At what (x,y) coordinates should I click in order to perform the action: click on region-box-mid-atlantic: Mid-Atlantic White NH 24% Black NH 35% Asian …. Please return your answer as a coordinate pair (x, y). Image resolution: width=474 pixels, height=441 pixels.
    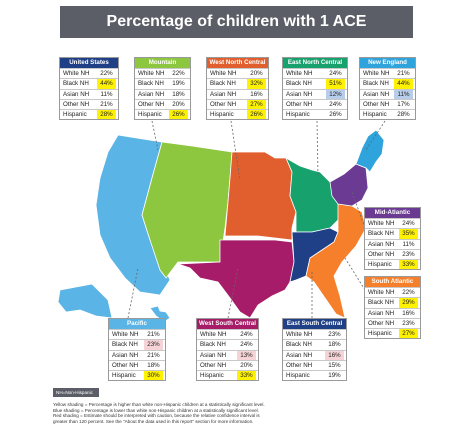
    Looking at the image, I should click on (392, 239).